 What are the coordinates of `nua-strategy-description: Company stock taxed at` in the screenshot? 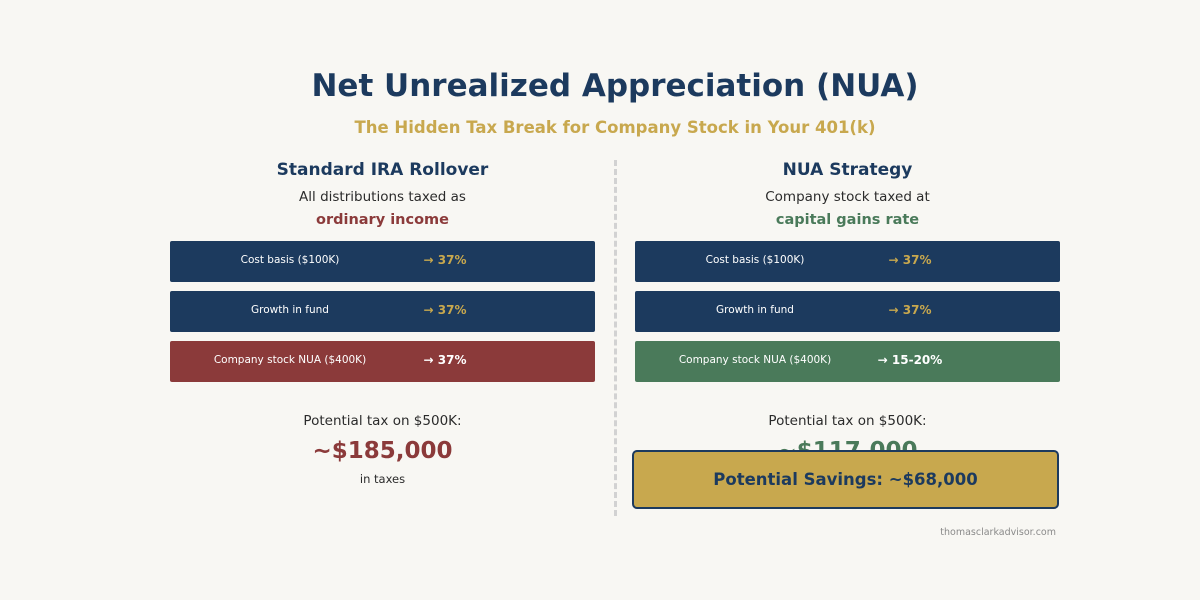 It's located at (847, 197).